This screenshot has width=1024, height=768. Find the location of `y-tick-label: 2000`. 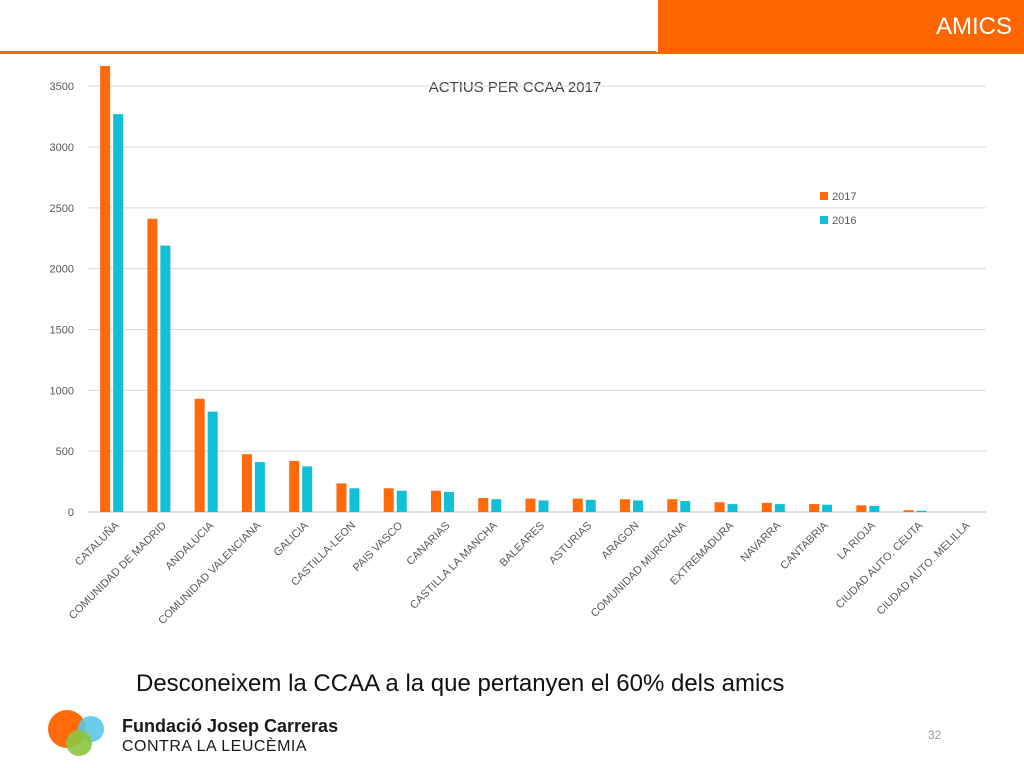

y-tick-label: 2000 is located at coordinates (62, 270).